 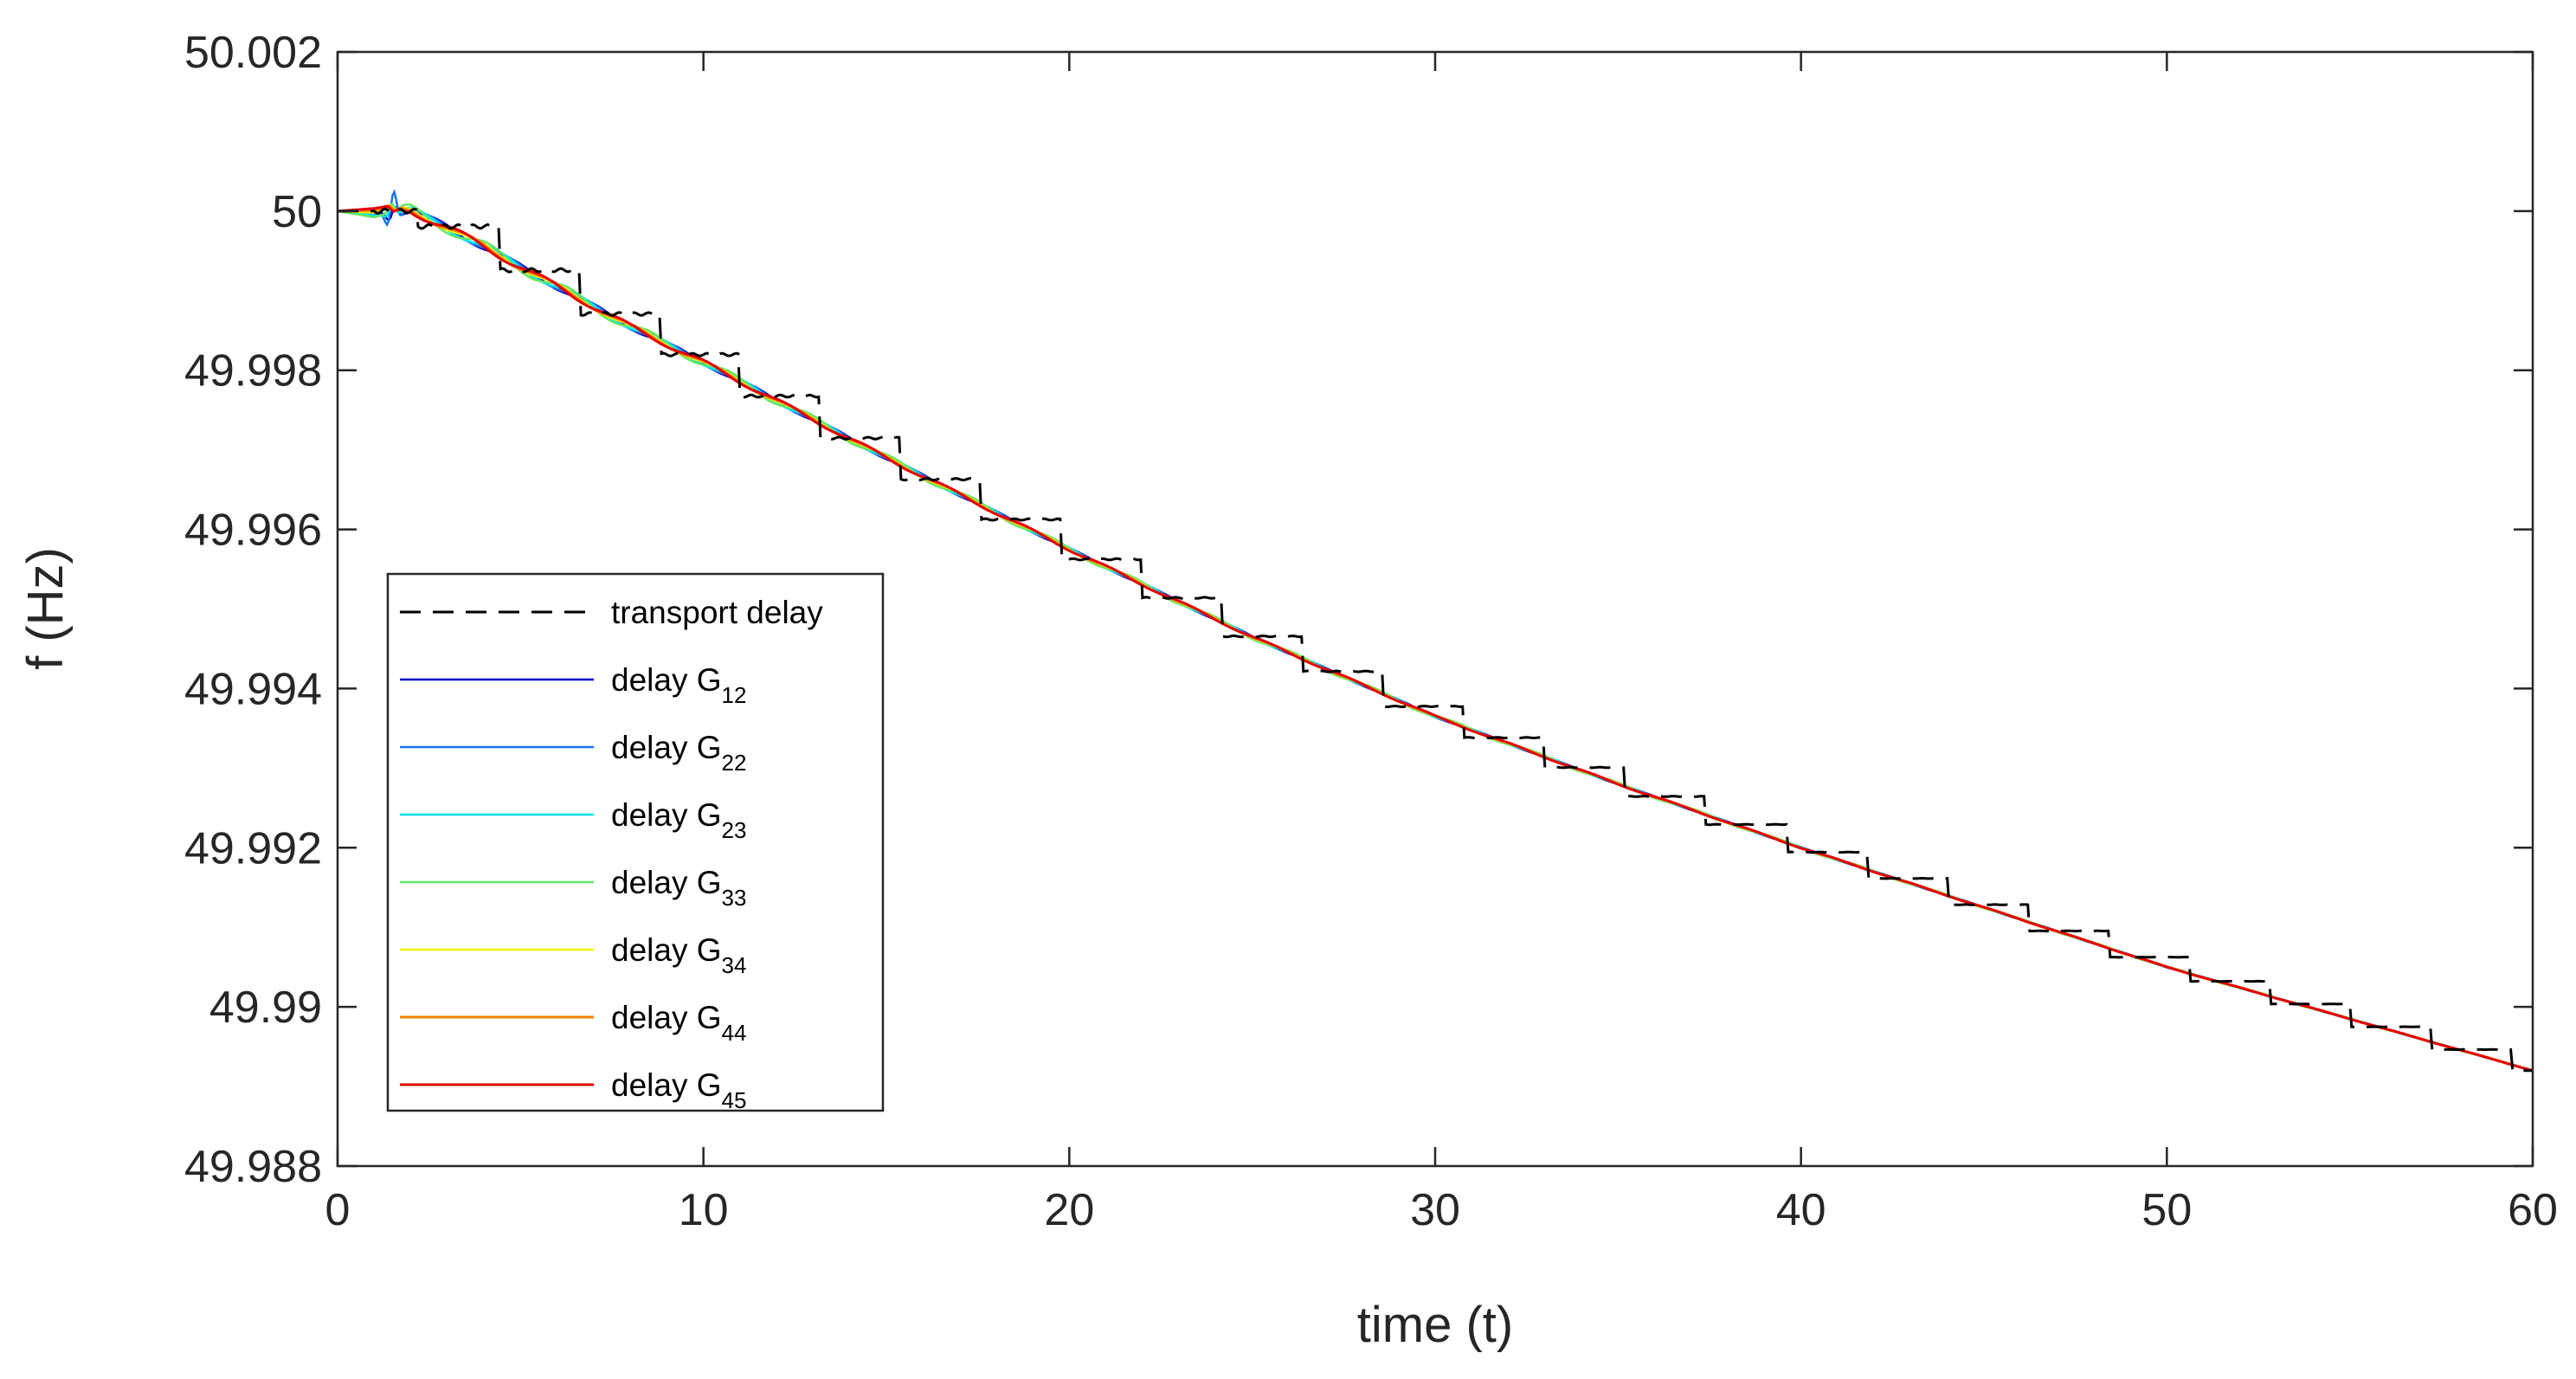 I want to click on y-tick-label: 49.99, so click(x=265, y=1008).